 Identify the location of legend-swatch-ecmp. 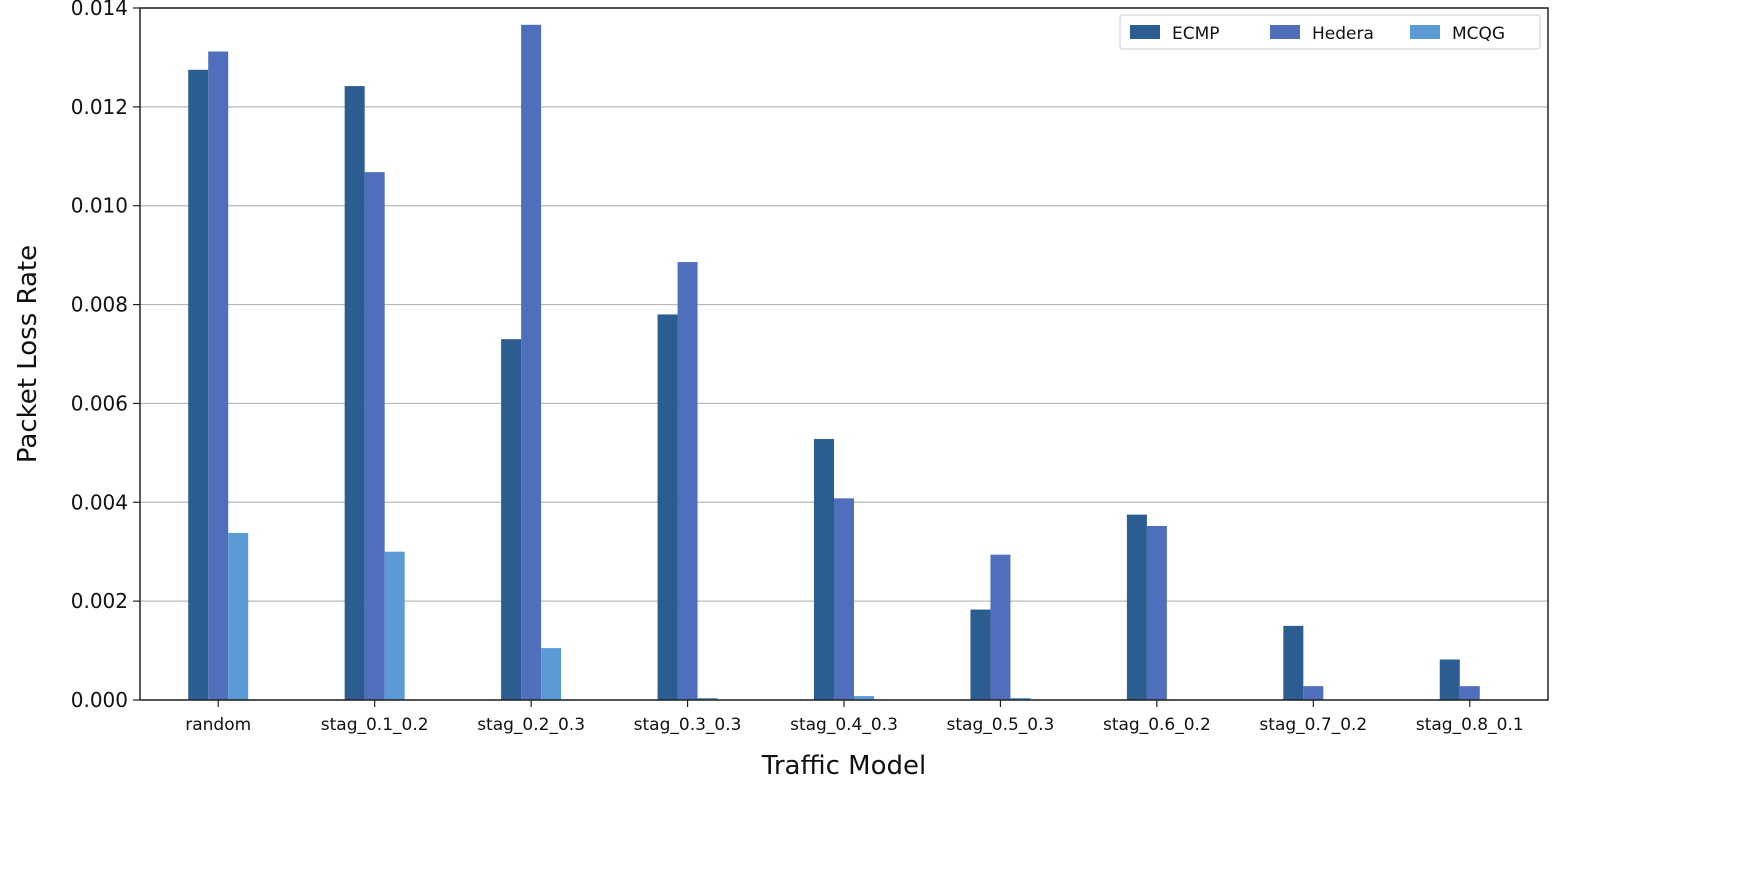
(1145, 32).